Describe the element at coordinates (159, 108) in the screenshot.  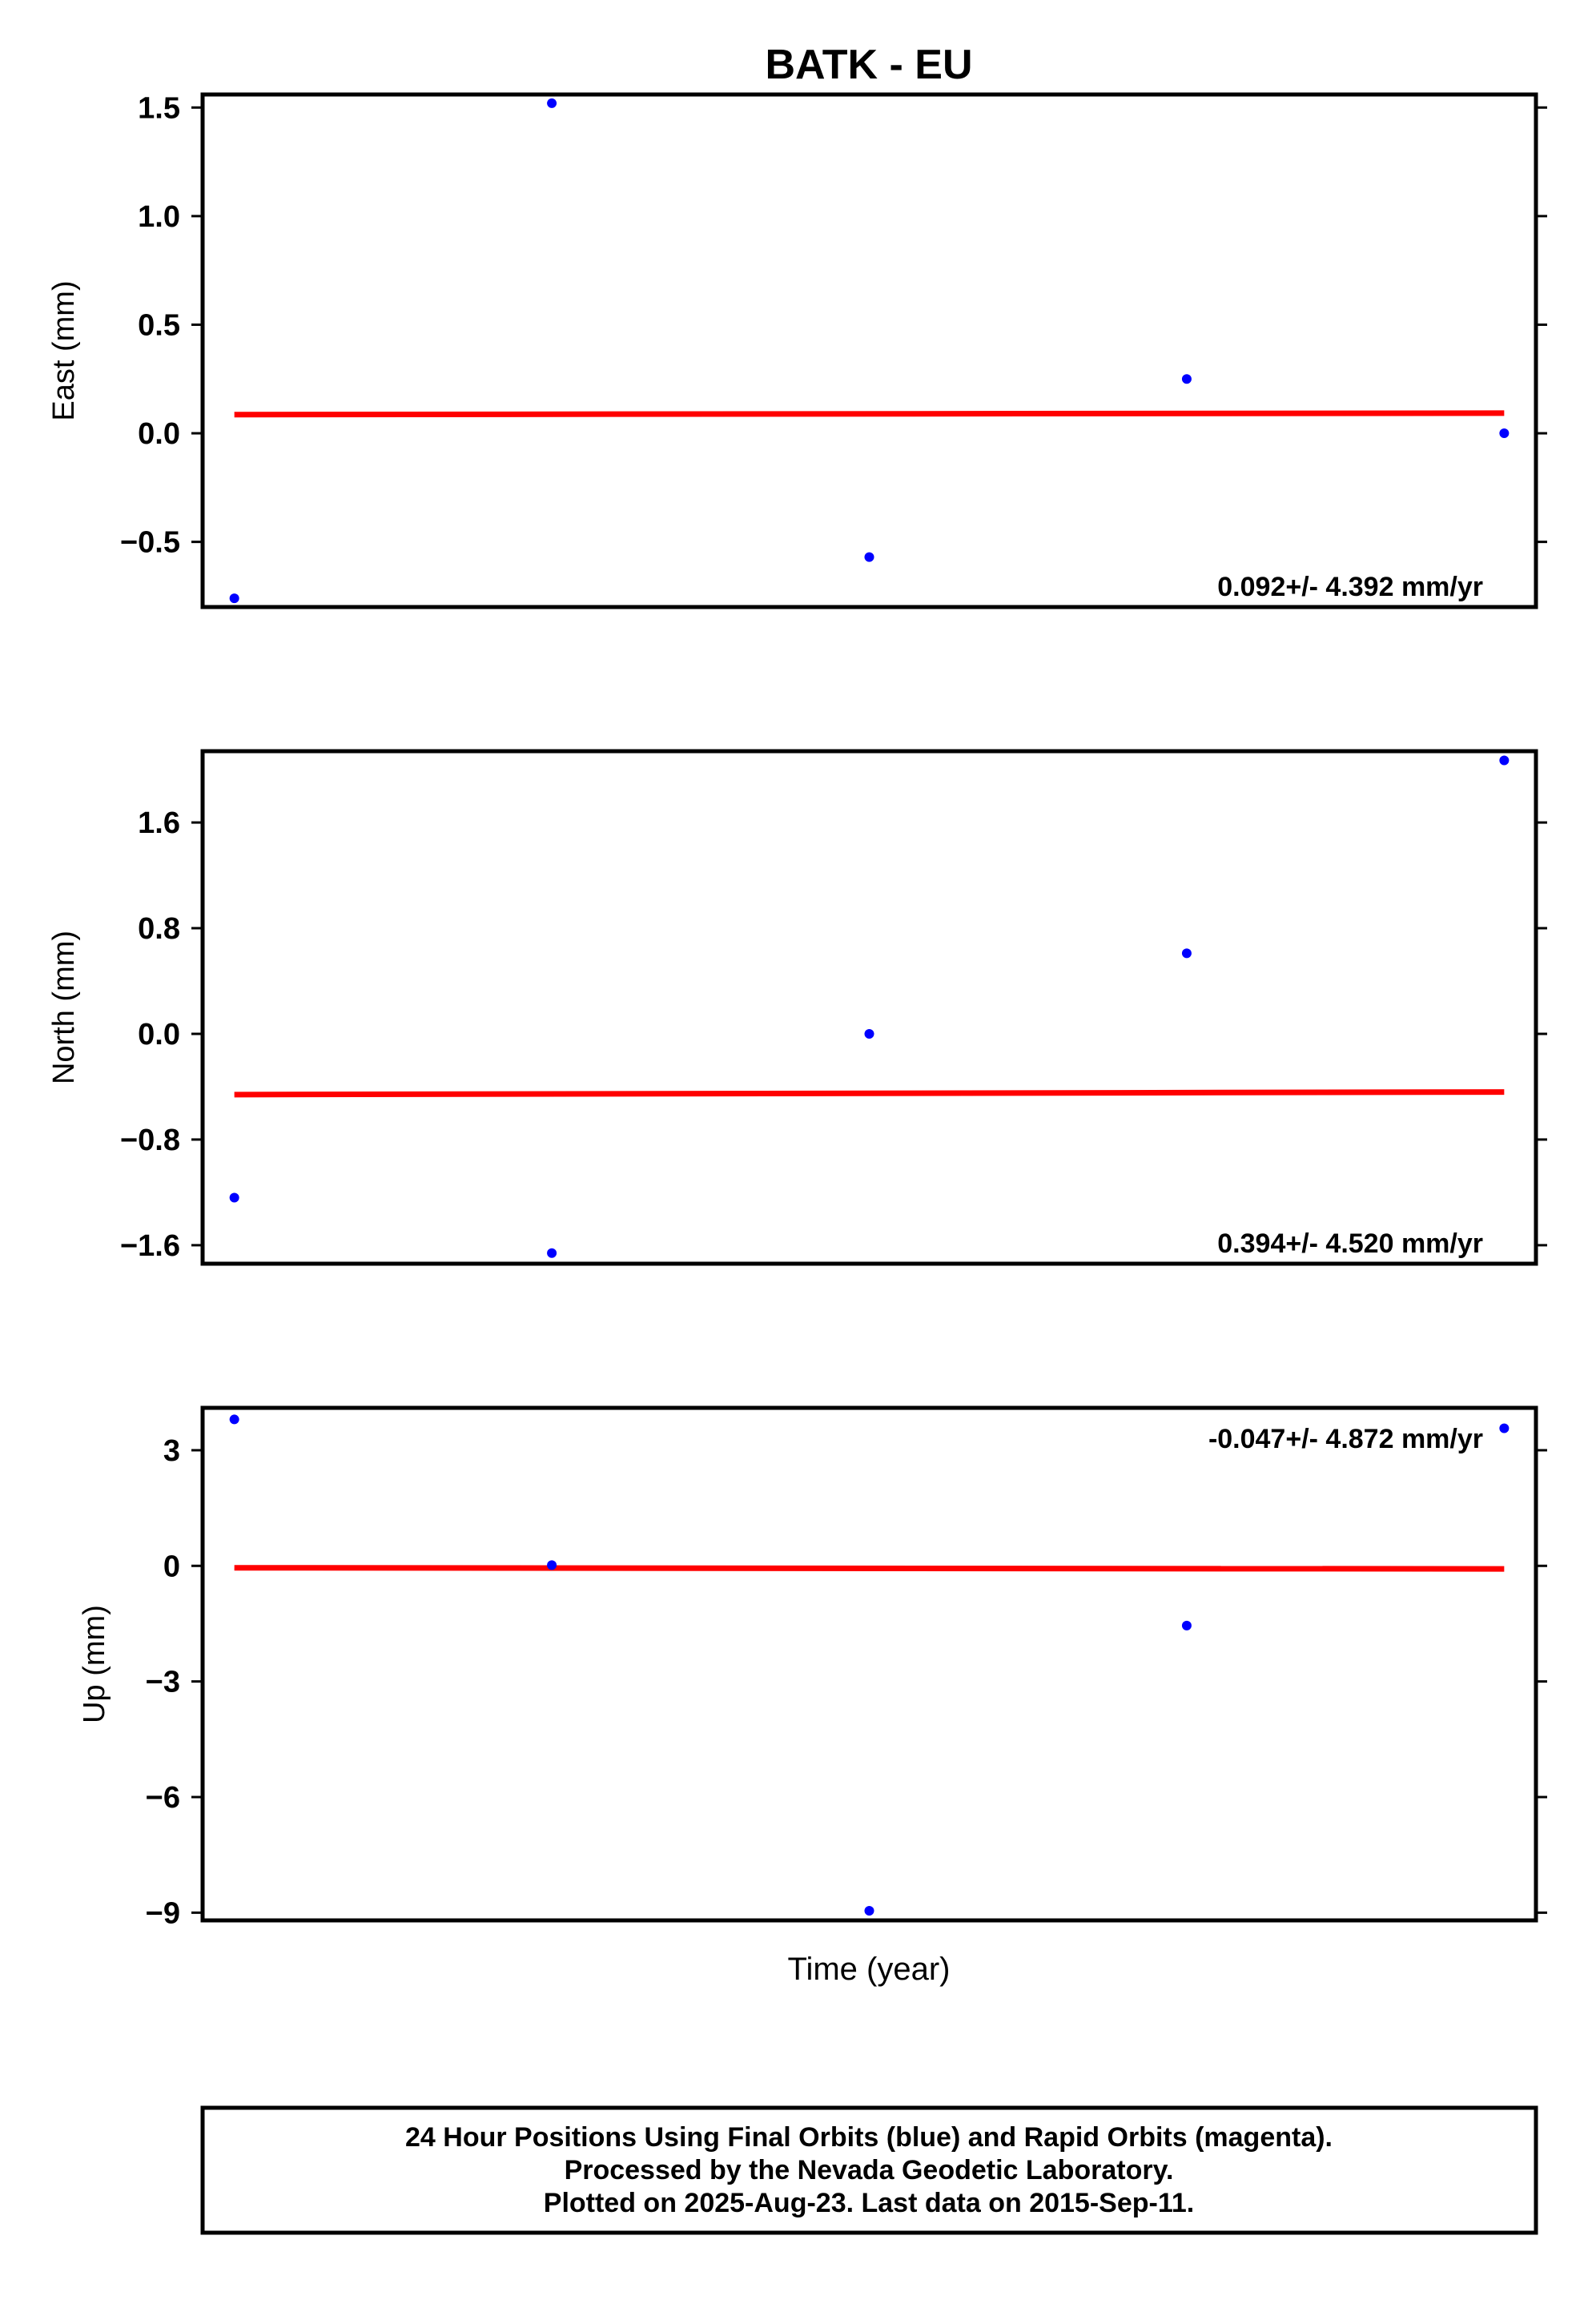
I see `y-tick-label: 1.5` at that location.